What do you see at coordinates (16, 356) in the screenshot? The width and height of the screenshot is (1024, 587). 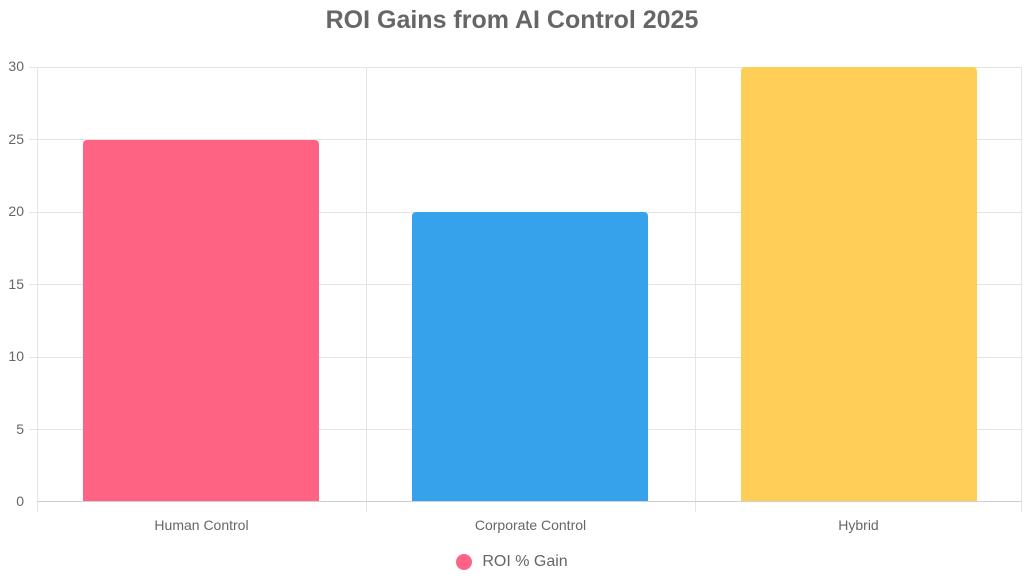 I see `y-tick-10: 10` at bounding box center [16, 356].